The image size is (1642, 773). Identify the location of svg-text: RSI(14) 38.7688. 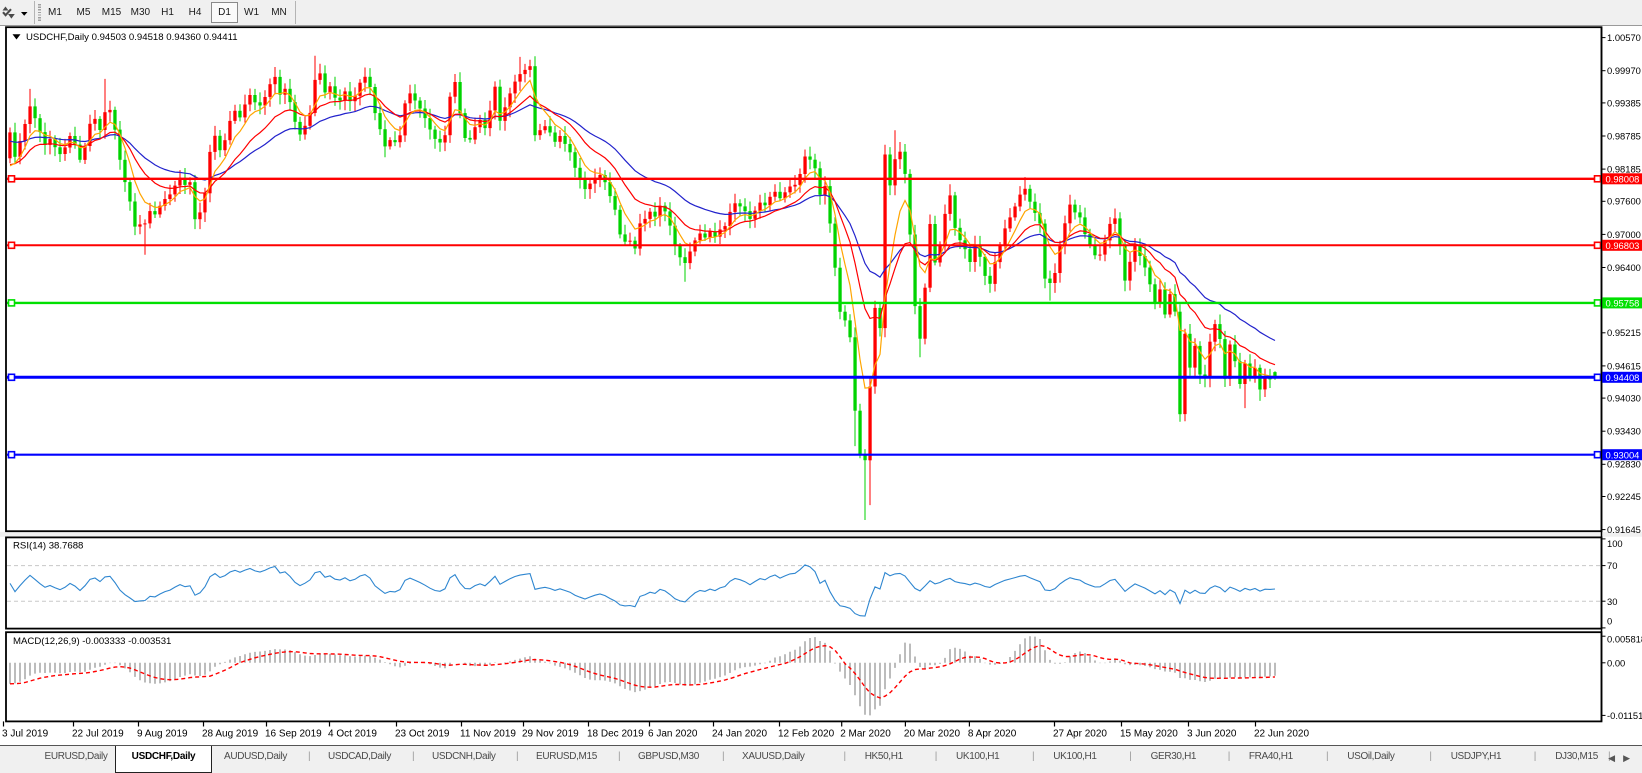
(48, 546).